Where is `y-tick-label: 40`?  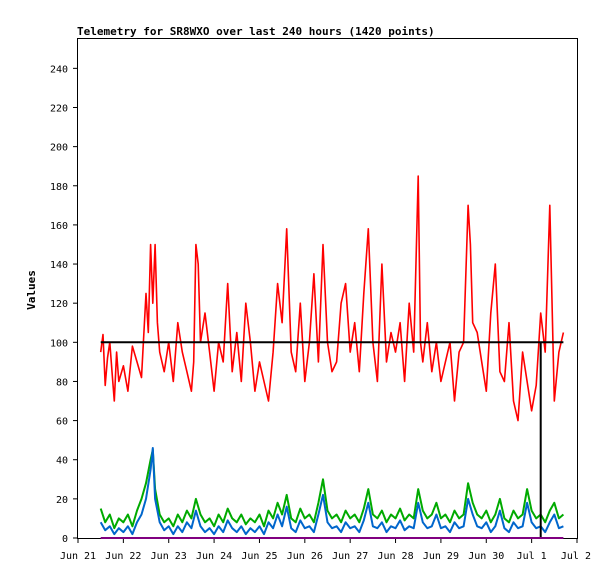
y-tick-label: 40 is located at coordinates (62, 461).